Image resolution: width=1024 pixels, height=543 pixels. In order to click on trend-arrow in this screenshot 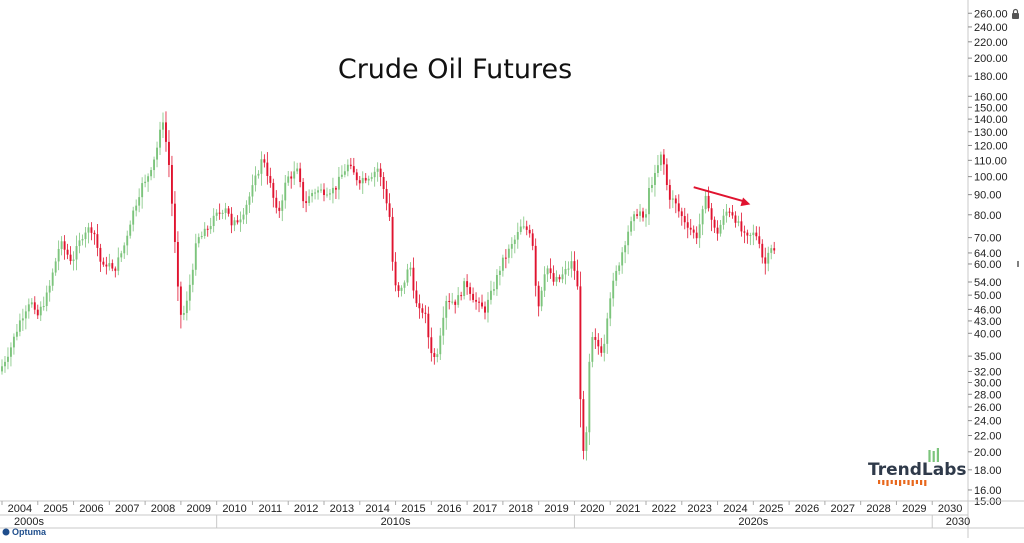, I will do `click(722, 196)`.